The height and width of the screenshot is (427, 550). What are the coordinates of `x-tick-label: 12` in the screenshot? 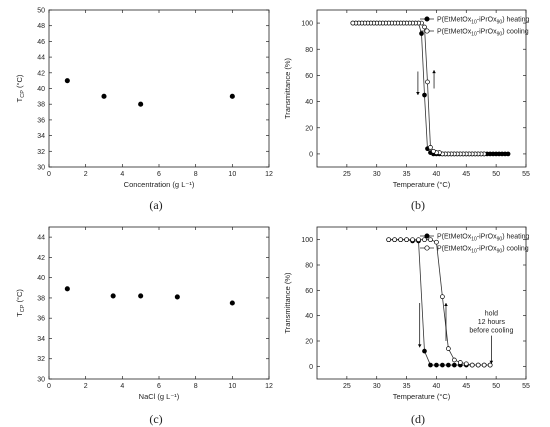 It's located at (269, 174).